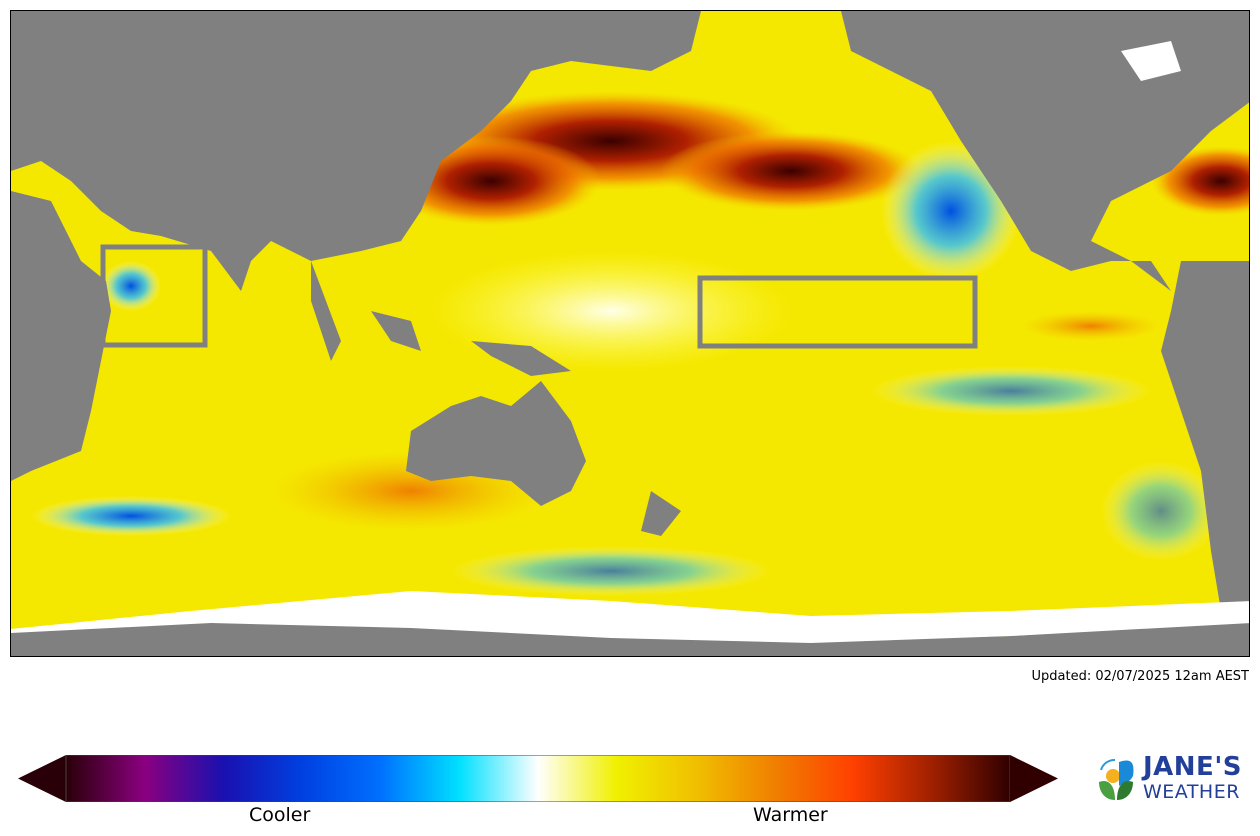  Describe the element at coordinates (131, 516) in the screenshot. I see `anomaly-southern-indian-cool` at that location.